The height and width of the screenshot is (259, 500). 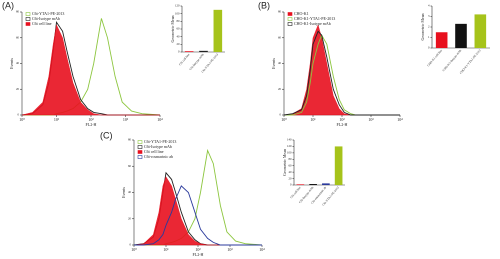 What do you see at coordinates (434, 57) in the screenshot?
I see `x-tick-label: CHO-K1 cell line` at bounding box center [434, 57].